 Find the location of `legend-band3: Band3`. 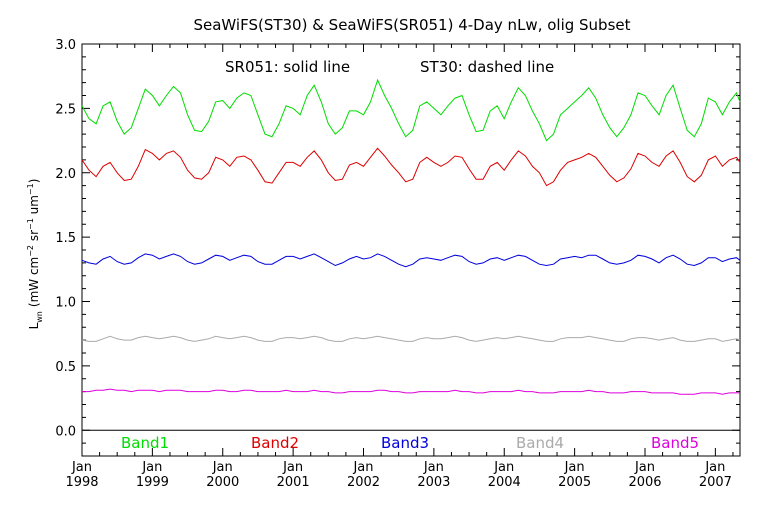

legend-band3: Band3 is located at coordinates (405, 443).